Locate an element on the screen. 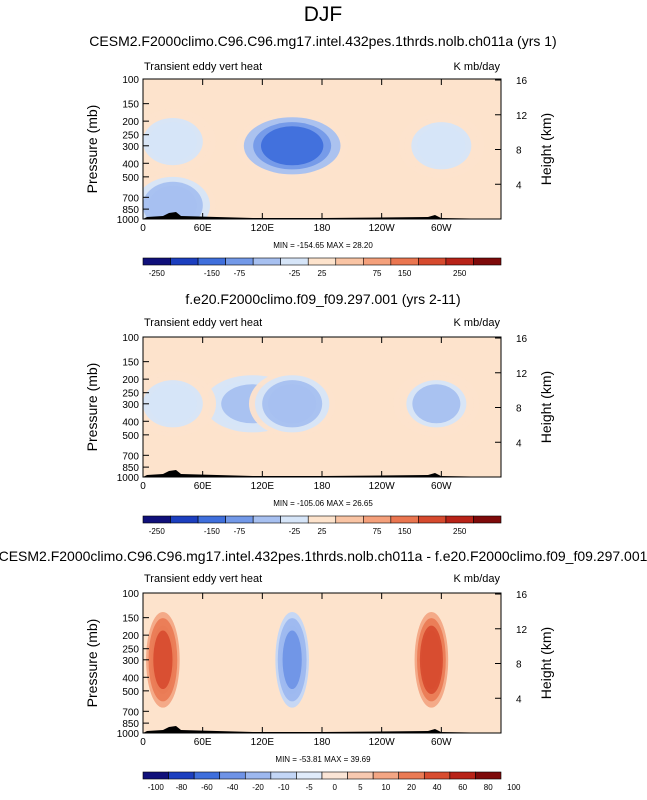 Image resolution: width=647 pixels, height=800 pixels. colorbar-label: 75 is located at coordinates (377, 273).